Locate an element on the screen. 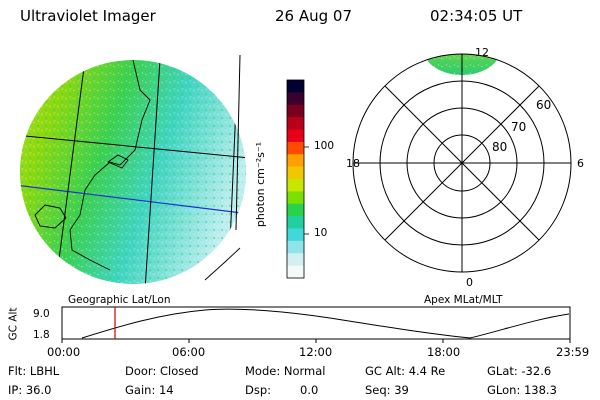  instrument-title: Ultraviolet Imager is located at coordinates (88, 16).